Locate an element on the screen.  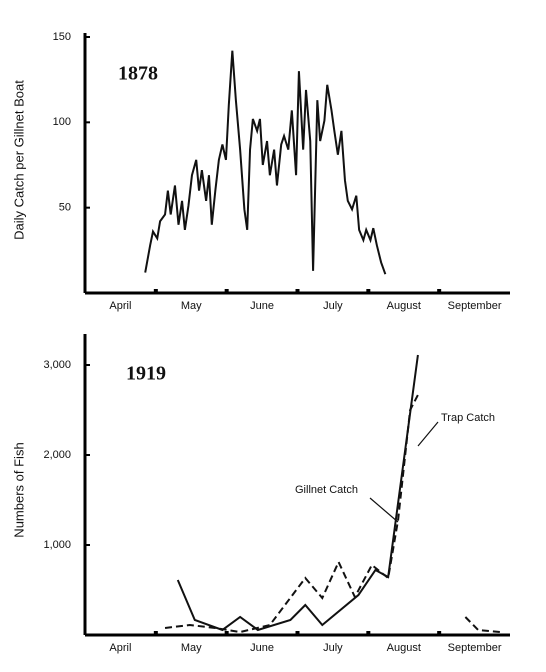
panel-title: 1878 is located at coordinates (138, 74).